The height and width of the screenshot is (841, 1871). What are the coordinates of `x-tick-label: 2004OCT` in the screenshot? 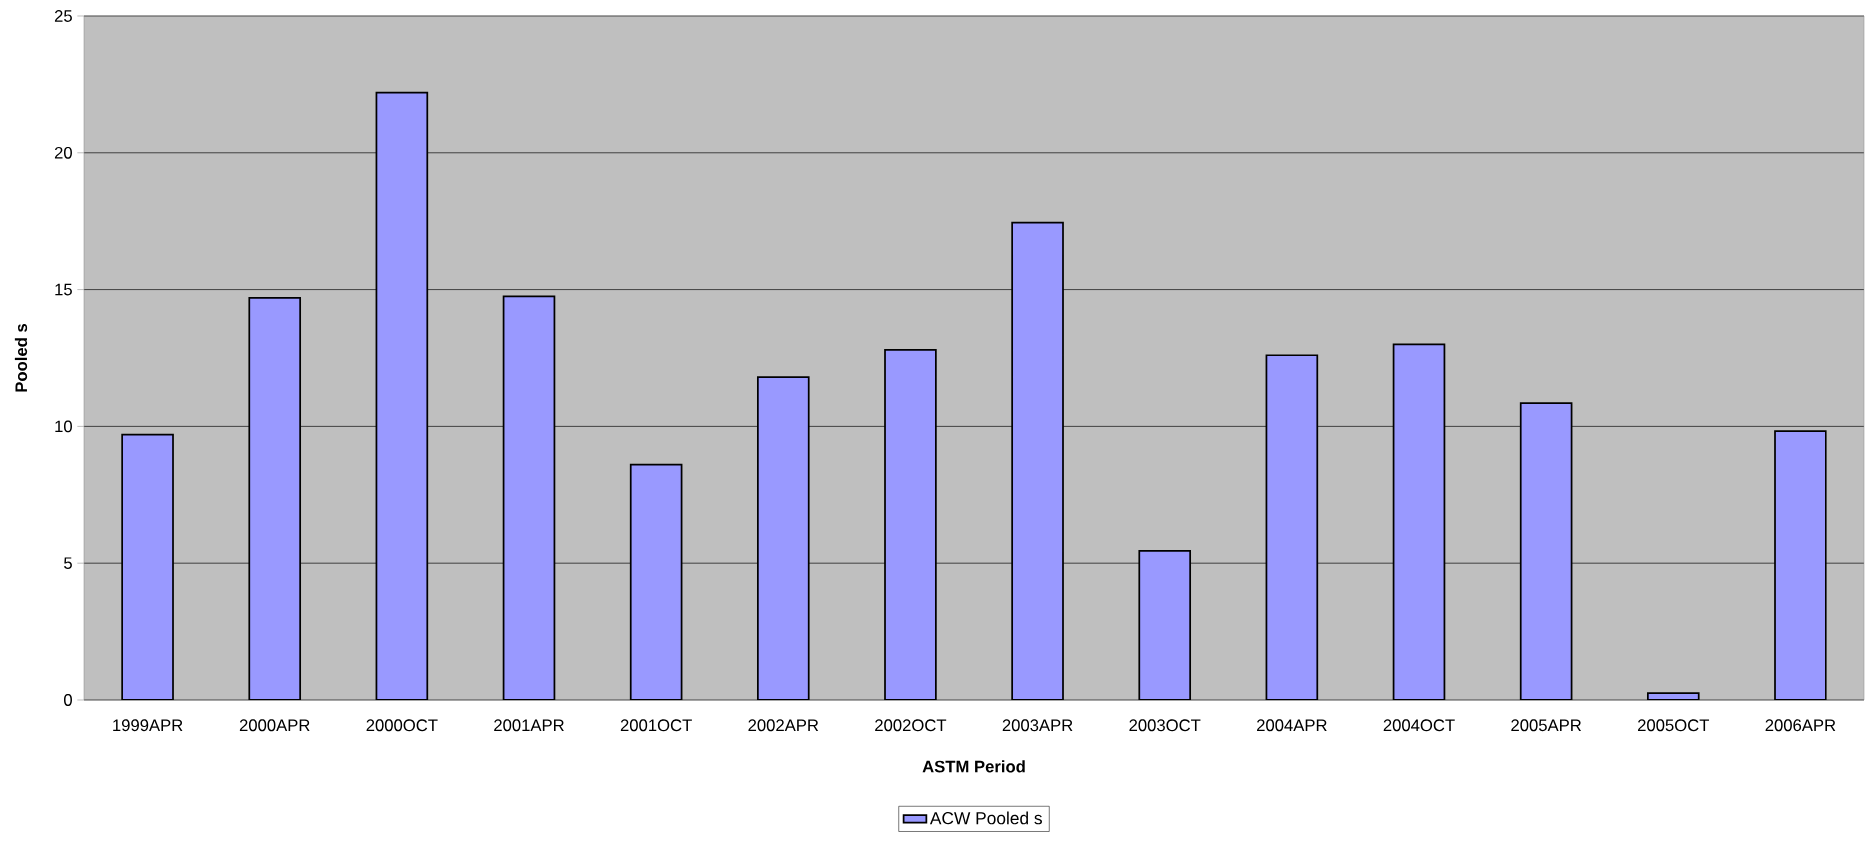 It's located at (1419, 725).